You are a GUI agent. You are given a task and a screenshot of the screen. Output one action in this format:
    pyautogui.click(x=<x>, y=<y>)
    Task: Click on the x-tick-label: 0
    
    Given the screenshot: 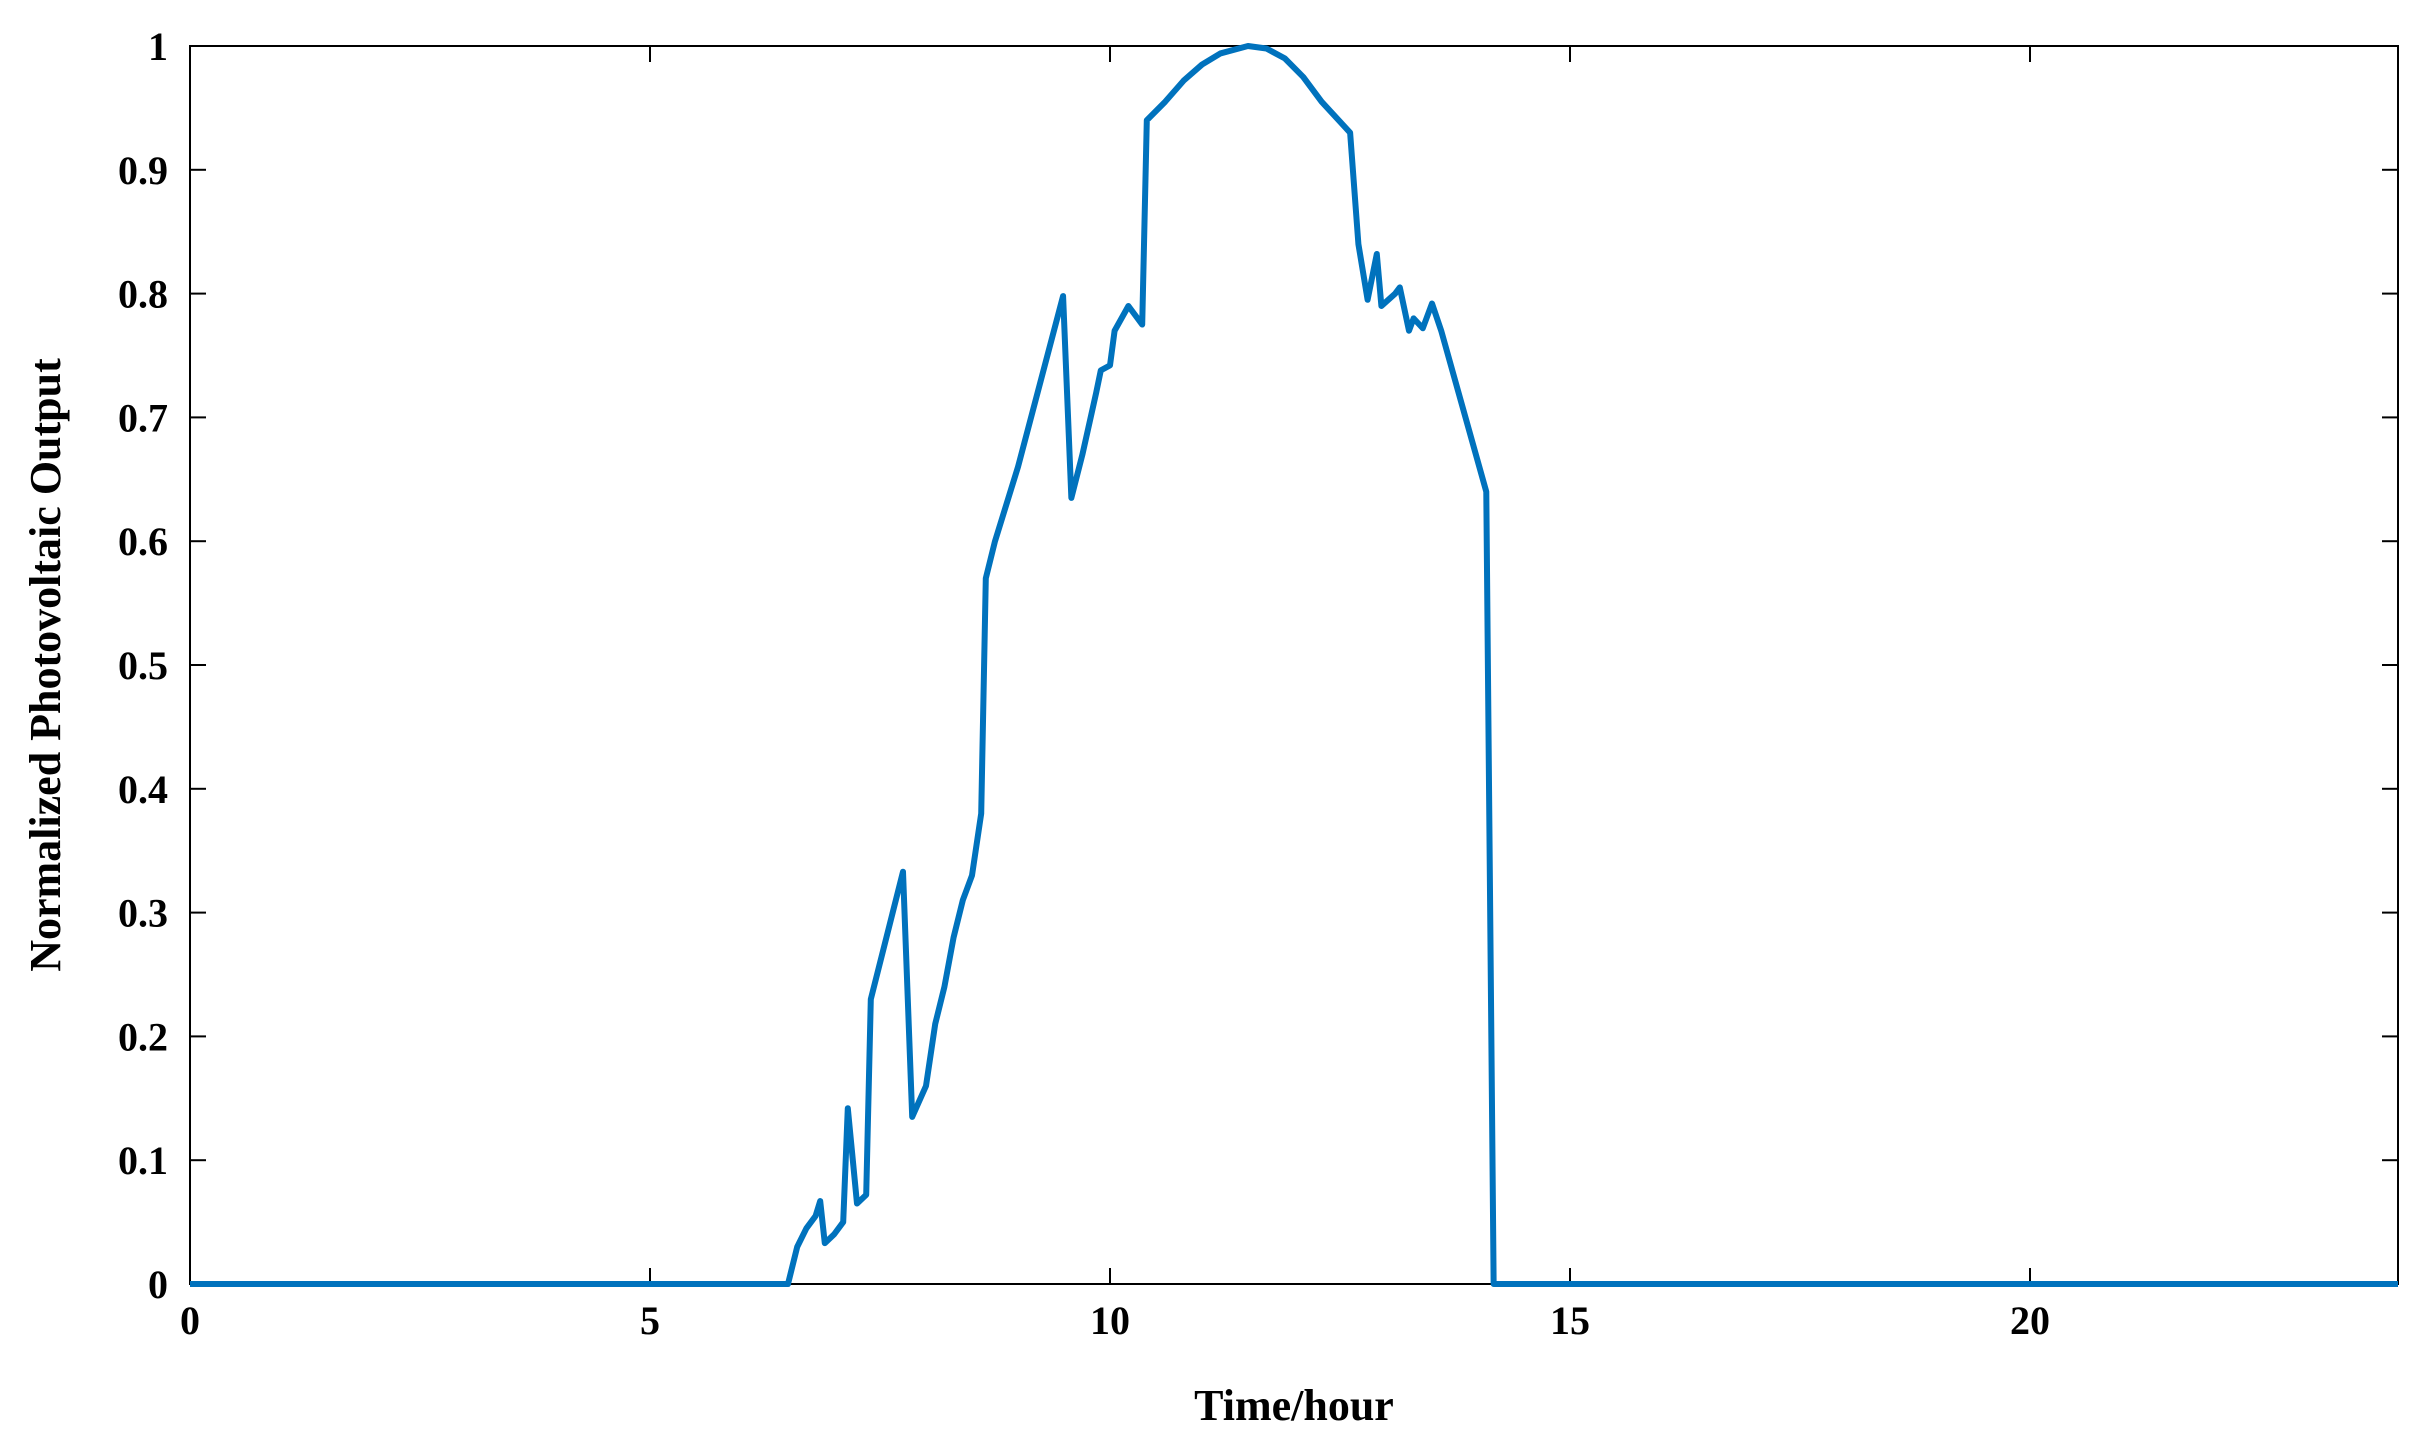 What is the action you would take?
    pyautogui.click(x=190, y=1320)
    